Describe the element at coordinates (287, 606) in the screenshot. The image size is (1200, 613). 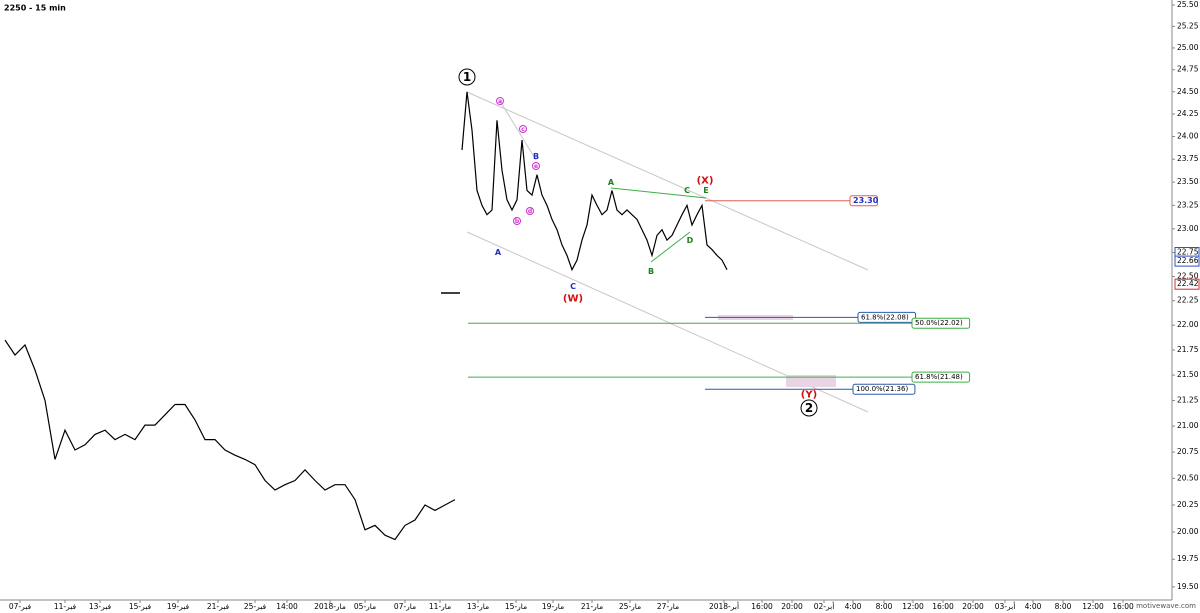
I see `x-tick-label: 14:00` at that location.